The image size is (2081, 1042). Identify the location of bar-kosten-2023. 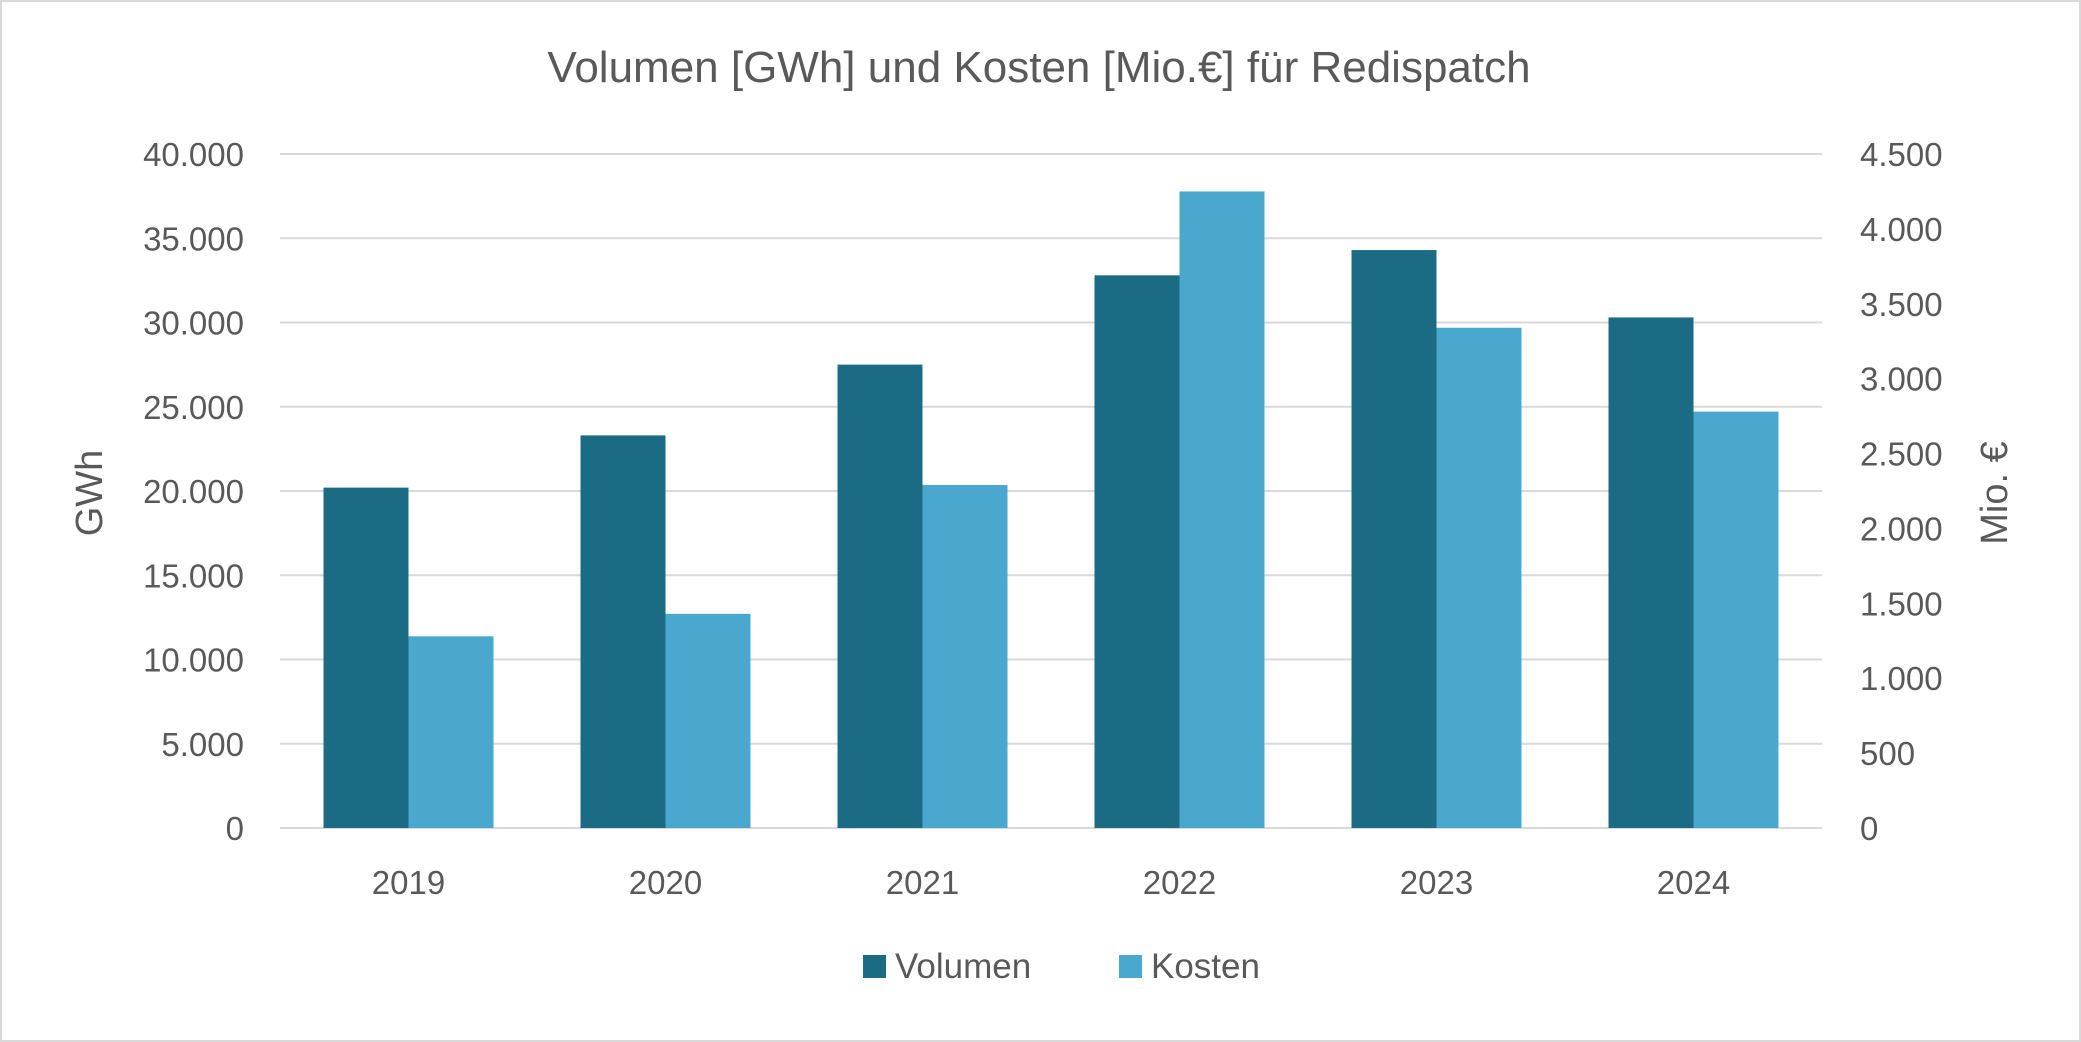
(1479, 577).